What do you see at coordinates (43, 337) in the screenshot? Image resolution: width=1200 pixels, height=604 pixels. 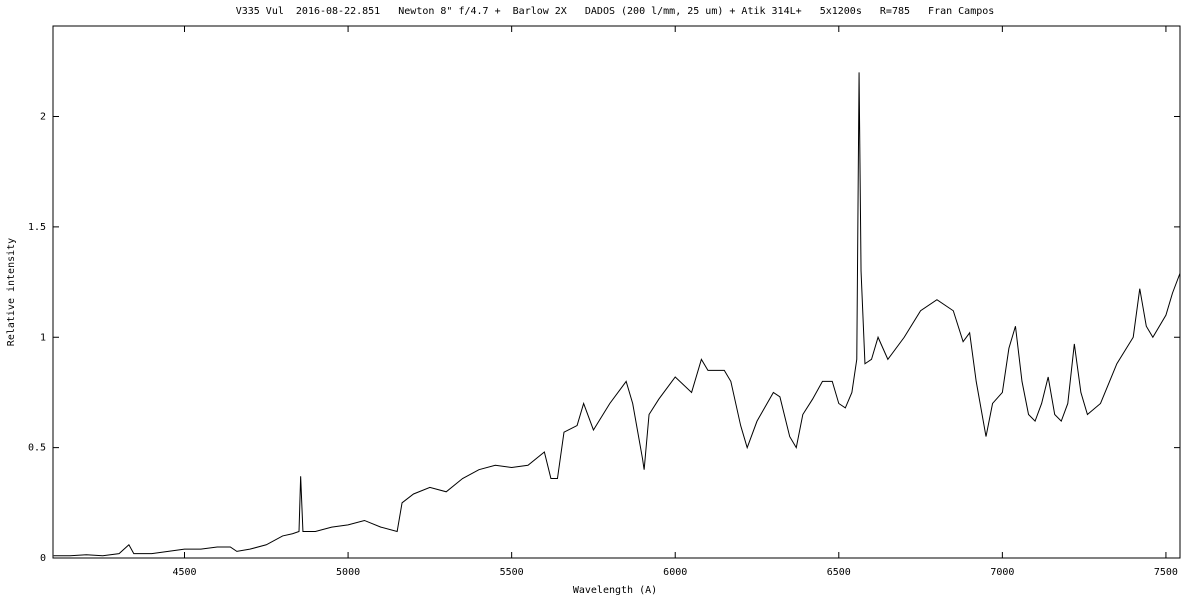 I see `y-tick-label: 1` at bounding box center [43, 337].